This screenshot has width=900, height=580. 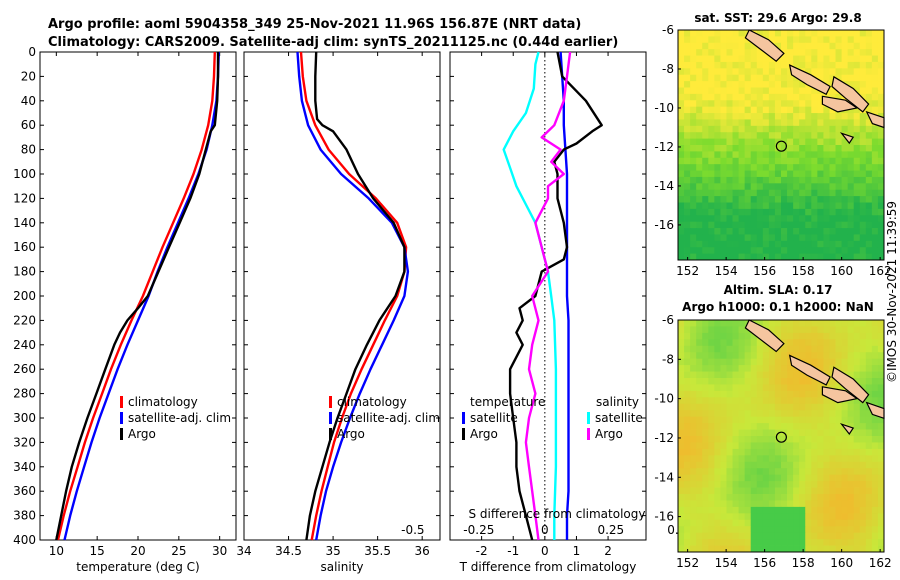 What do you see at coordinates (664, 399) in the screenshot?
I see `lat-tick-label: -10` at bounding box center [664, 399].